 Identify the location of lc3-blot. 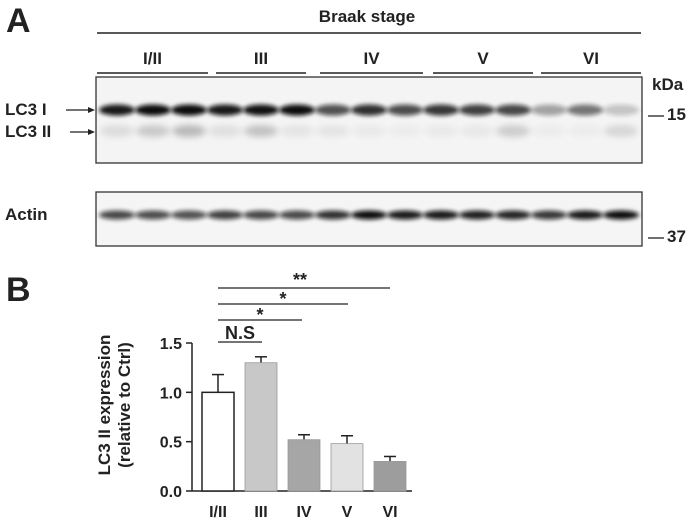
(369, 120).